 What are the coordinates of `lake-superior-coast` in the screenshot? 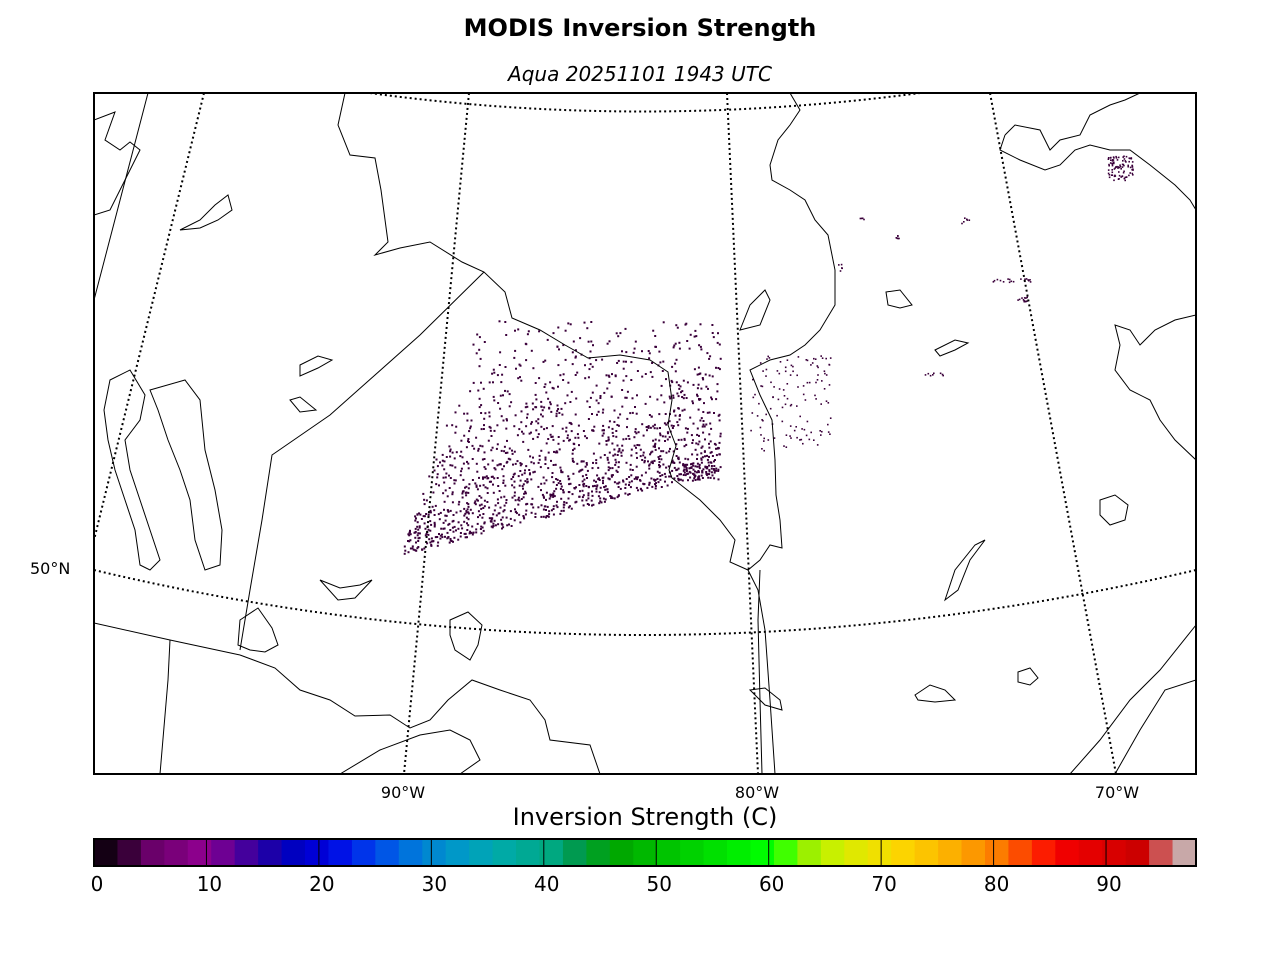 It's located at (420, 714).